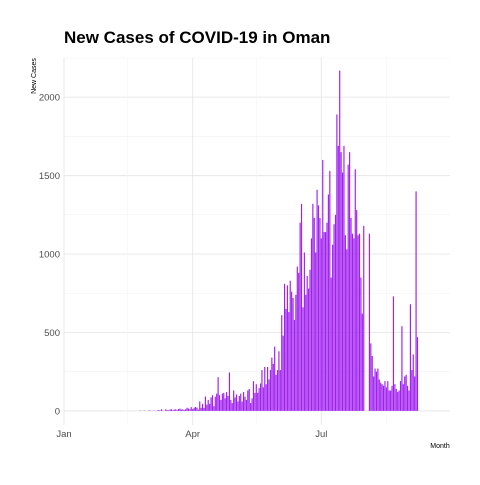  I want to click on x-axis-ticks: Jan Apr Jul, so click(191, 434).